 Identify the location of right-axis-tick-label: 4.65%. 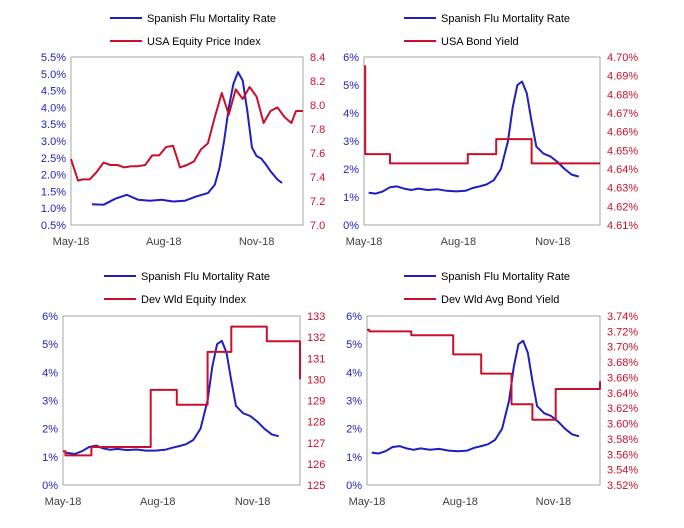
(622, 151).